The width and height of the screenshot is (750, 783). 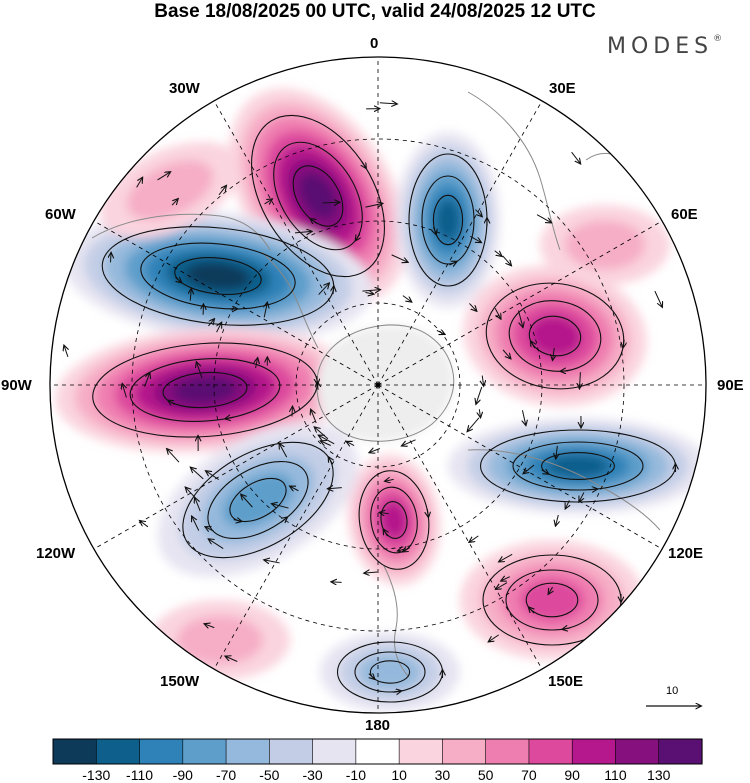 I want to click on colorbar-tick-label: -130, so click(x=96, y=775).